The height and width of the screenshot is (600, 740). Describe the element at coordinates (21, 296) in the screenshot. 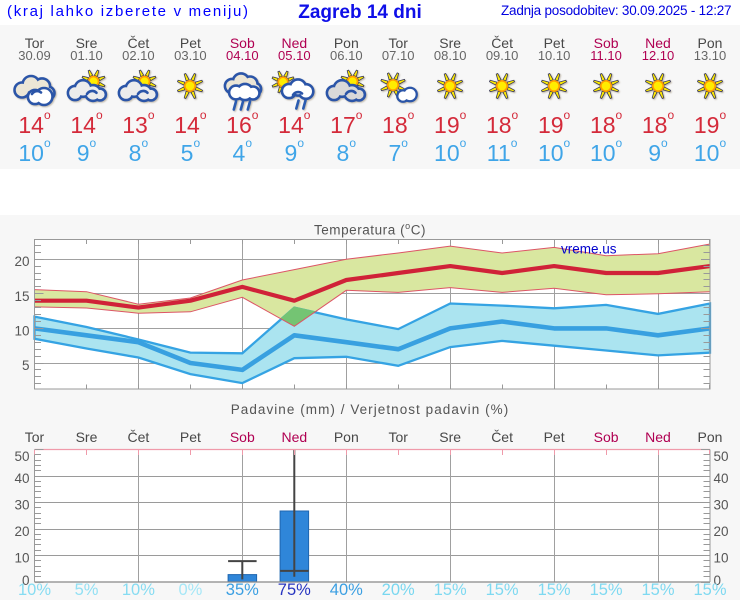

I see `svg-text: 15` at that location.